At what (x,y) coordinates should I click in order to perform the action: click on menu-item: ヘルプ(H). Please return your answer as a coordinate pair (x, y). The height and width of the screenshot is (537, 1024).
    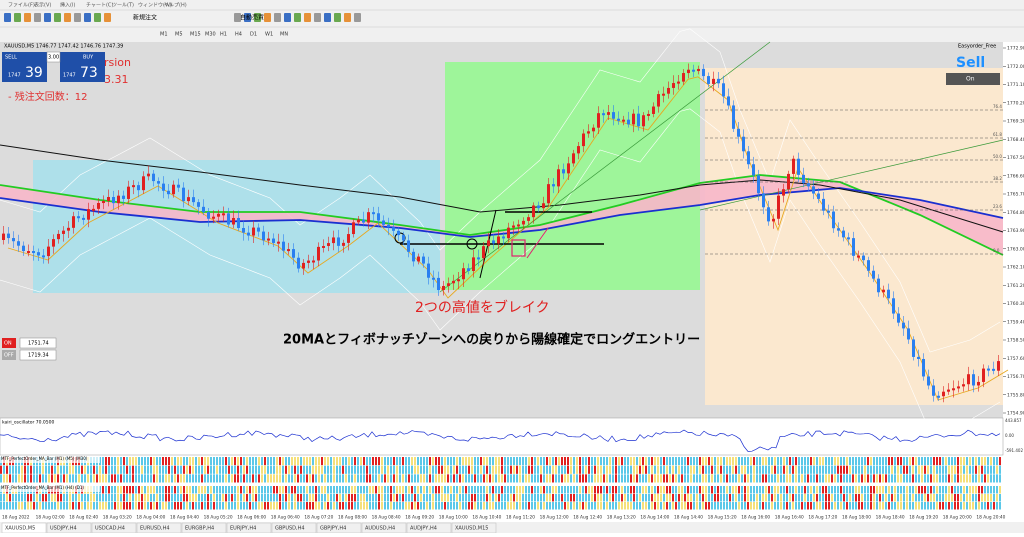
    Looking at the image, I should click on (175, 6).